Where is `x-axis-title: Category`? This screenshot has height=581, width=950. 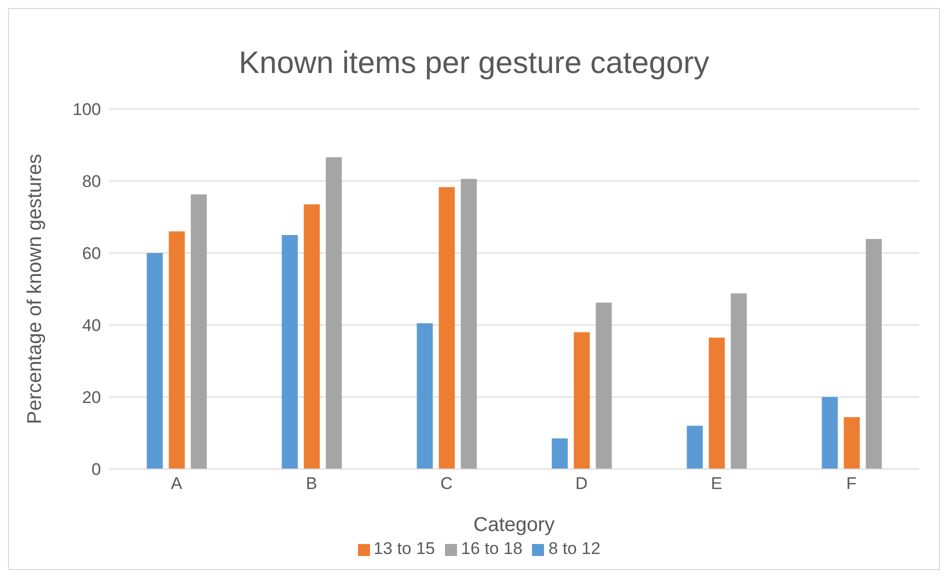
x-axis-title: Category is located at coordinates (514, 525).